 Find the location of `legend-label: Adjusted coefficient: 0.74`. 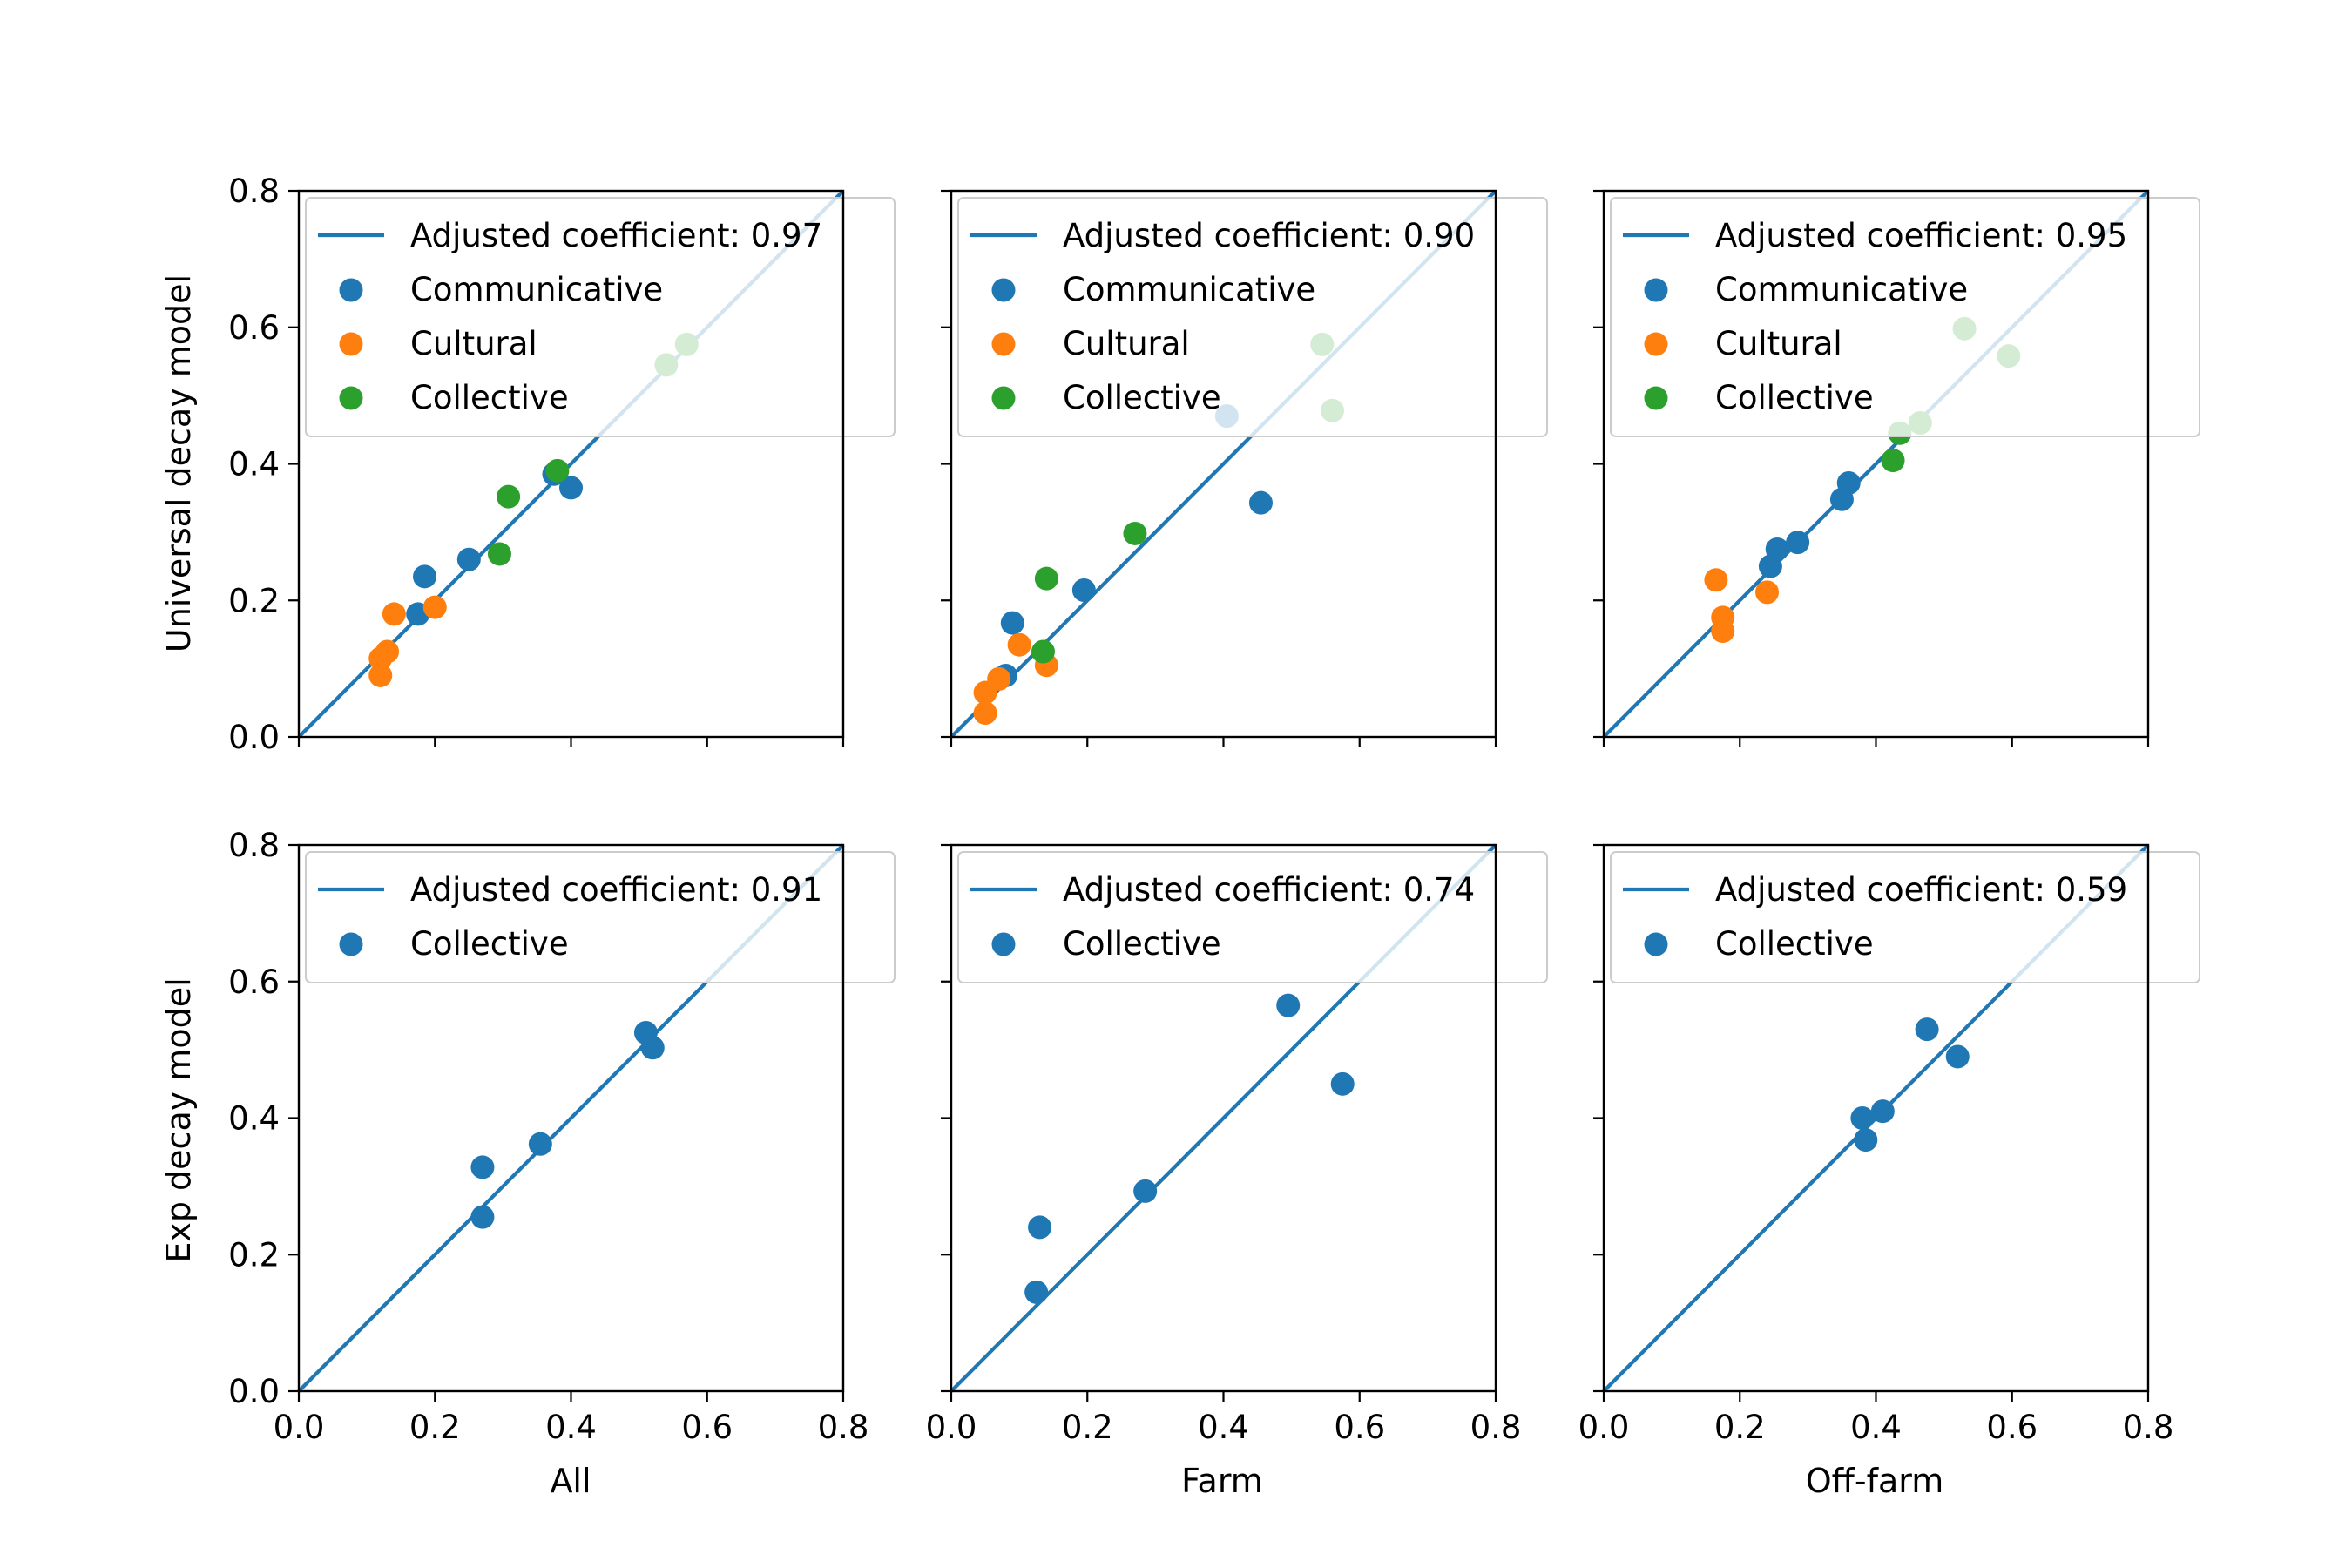

legend-label: Adjusted coefficient: 0.74 is located at coordinates (1269, 890).